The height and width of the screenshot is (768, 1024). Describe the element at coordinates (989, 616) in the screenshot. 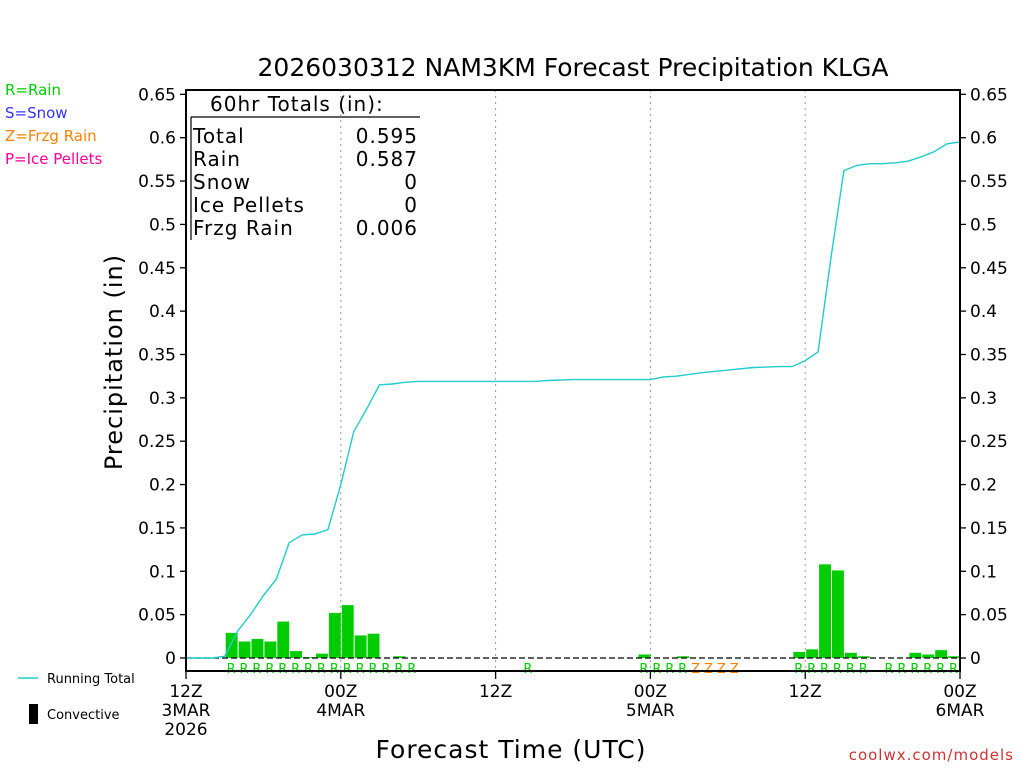

I see `y-tick-label-right: 0.05` at that location.